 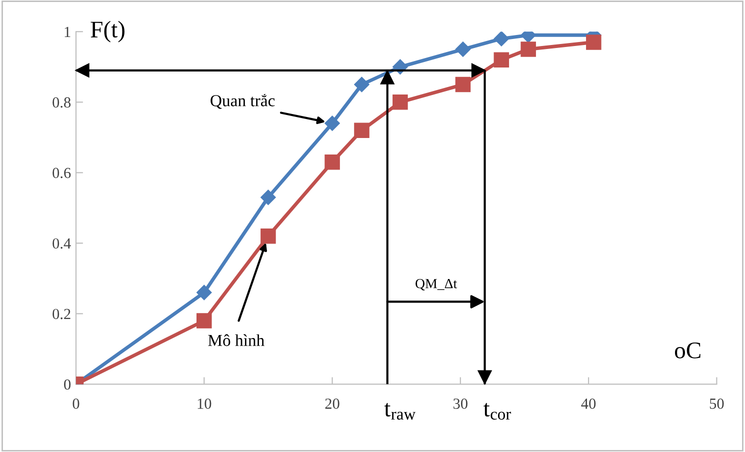 What do you see at coordinates (61, 102) in the screenshot?
I see `y-tick-label: 0.8` at bounding box center [61, 102].